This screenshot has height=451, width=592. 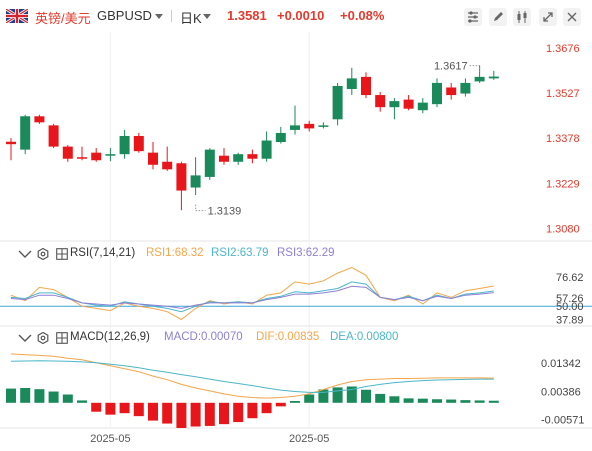 What do you see at coordinates (362, 15) in the screenshot?
I see `price-change-percent: +0.08%` at bounding box center [362, 15].